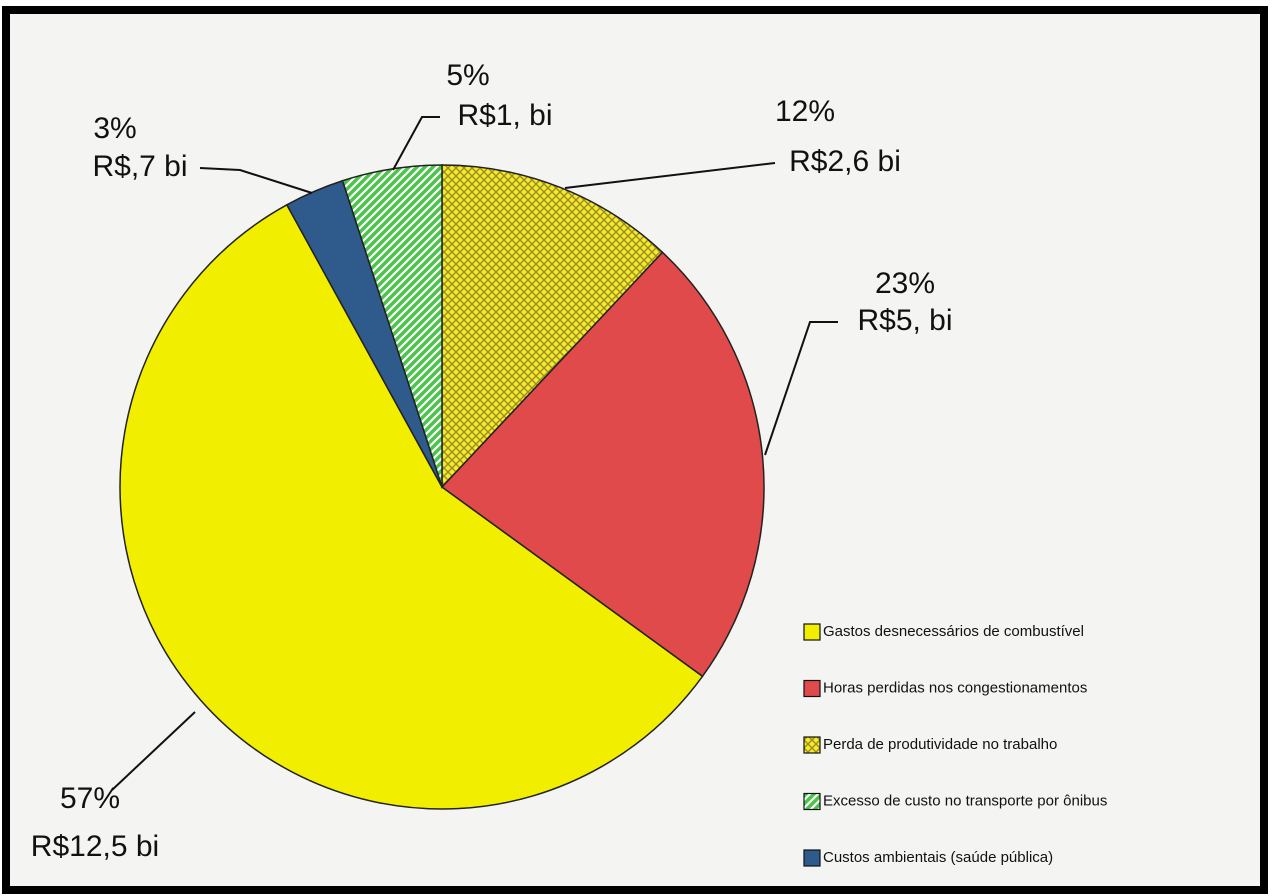  What do you see at coordinates (904, 320) in the screenshot?
I see `amount-label: R$5, bi` at bounding box center [904, 320].